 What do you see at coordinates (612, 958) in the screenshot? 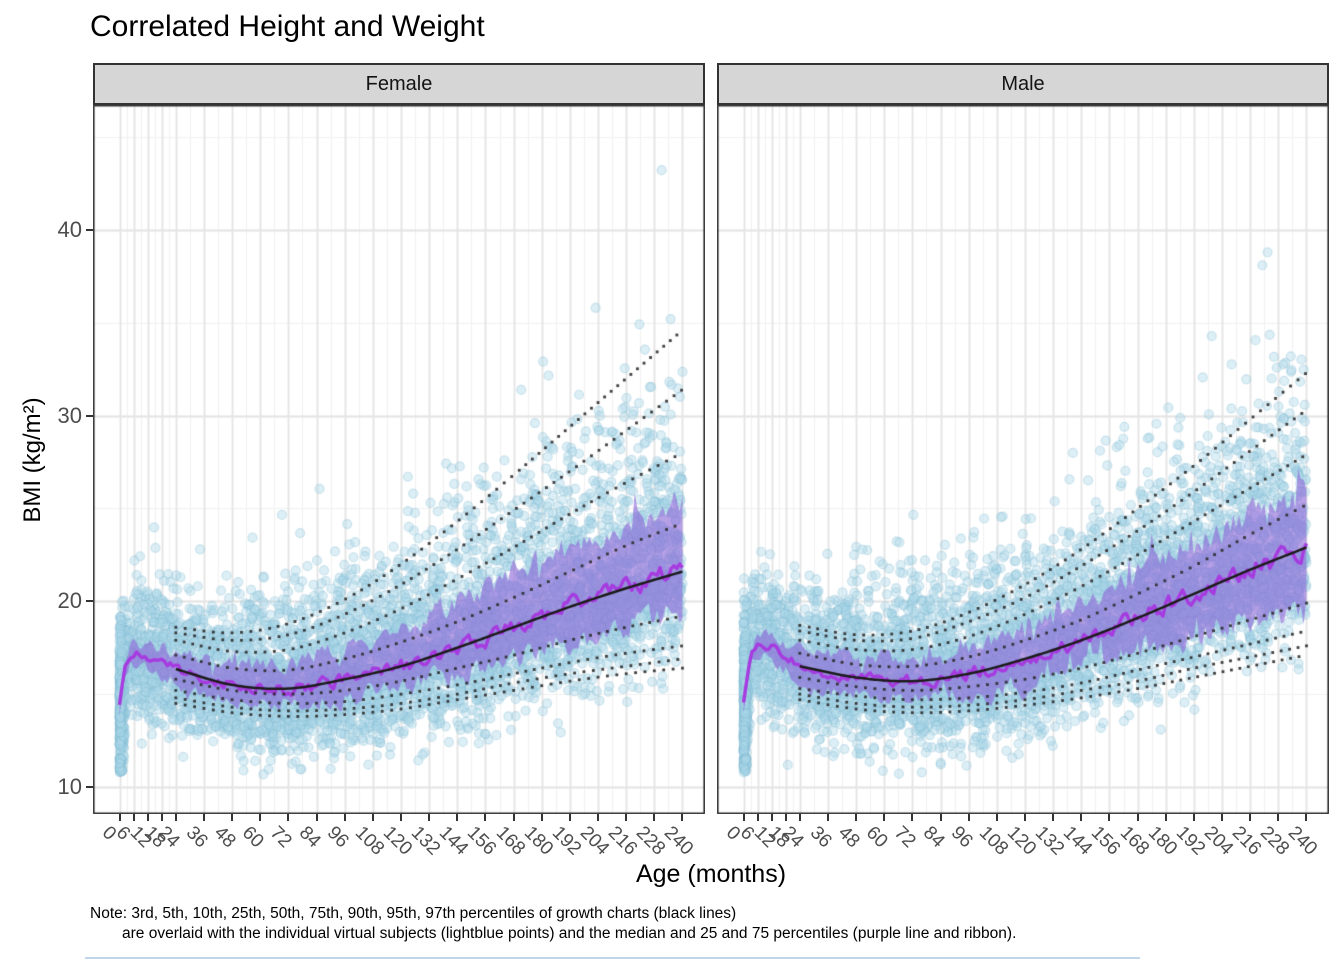
I see `bottom-highlight-line` at bounding box center [612, 958].